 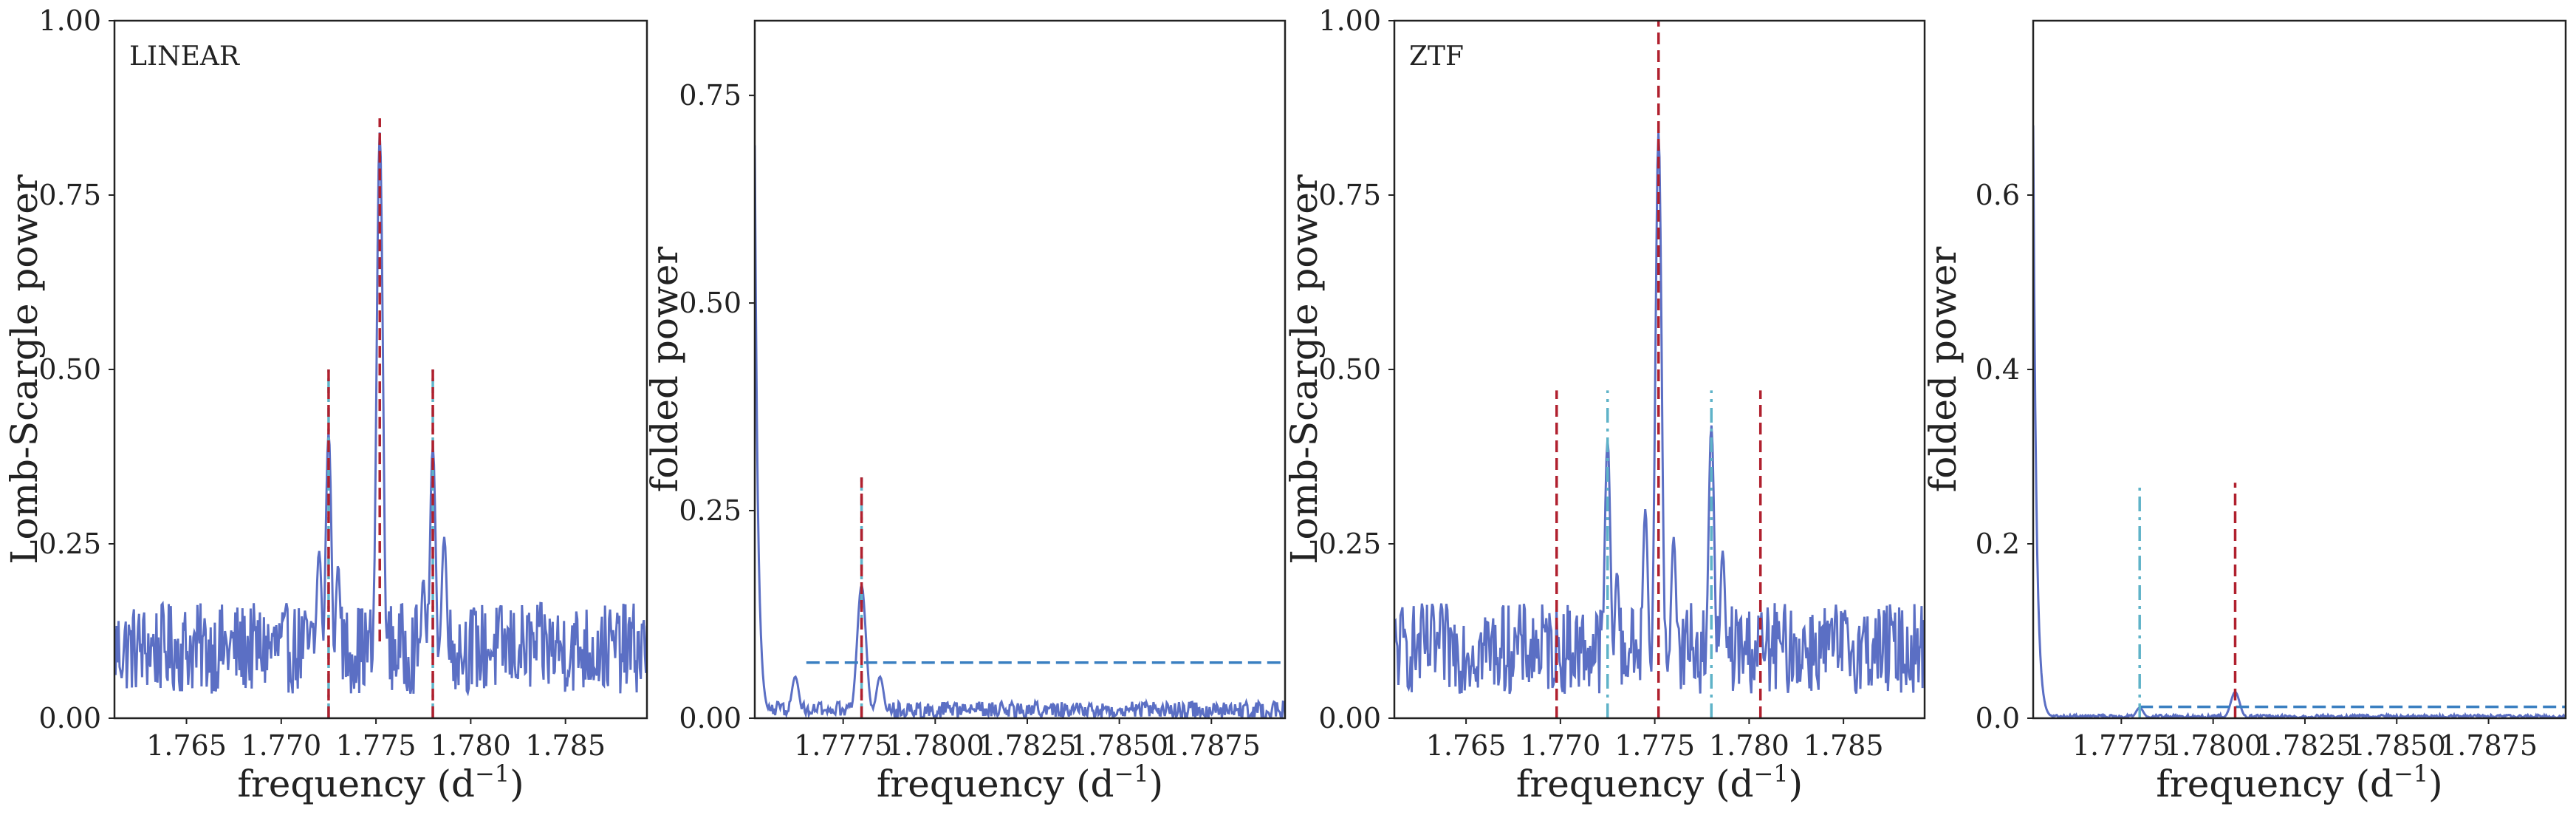 What do you see at coordinates (1998, 195) in the screenshot?
I see `y-tick-label: 0.6` at bounding box center [1998, 195].